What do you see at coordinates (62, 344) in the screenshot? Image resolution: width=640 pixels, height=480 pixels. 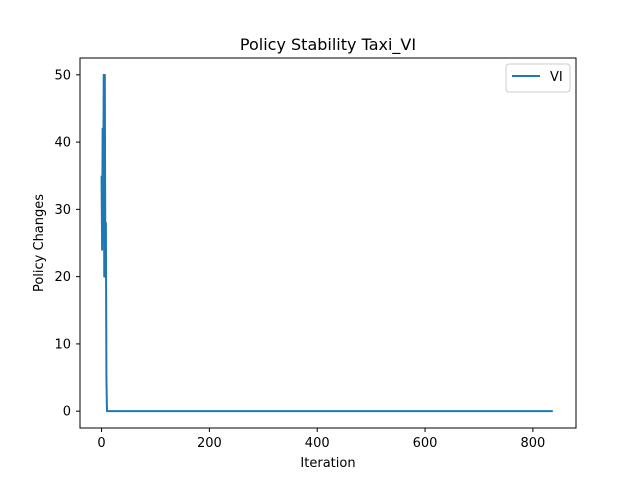 I see `y-tick-label: 10` at bounding box center [62, 344].